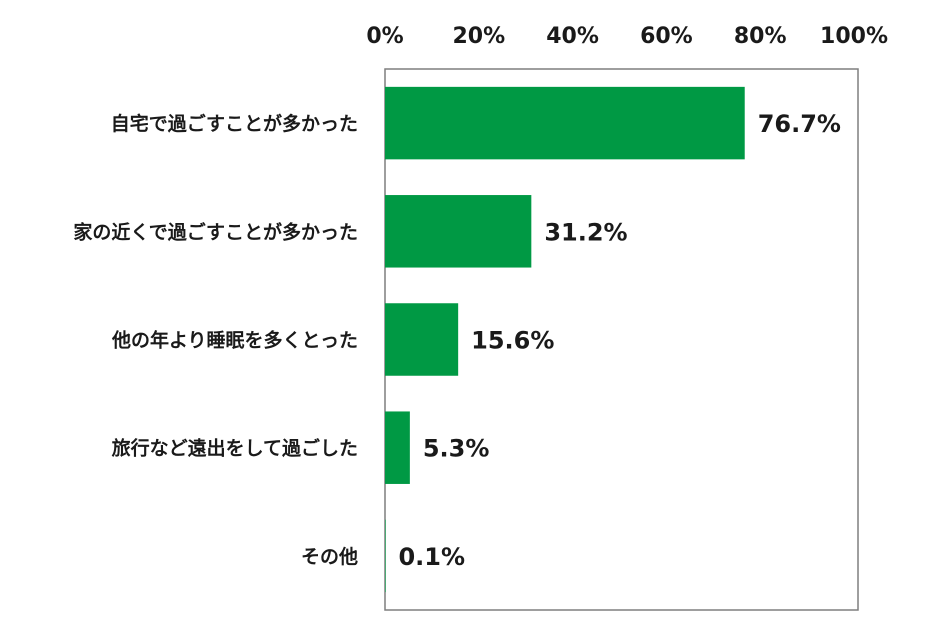  Describe the element at coordinates (478, 36) in the screenshot. I see `x-tick-label: 20%` at that location.